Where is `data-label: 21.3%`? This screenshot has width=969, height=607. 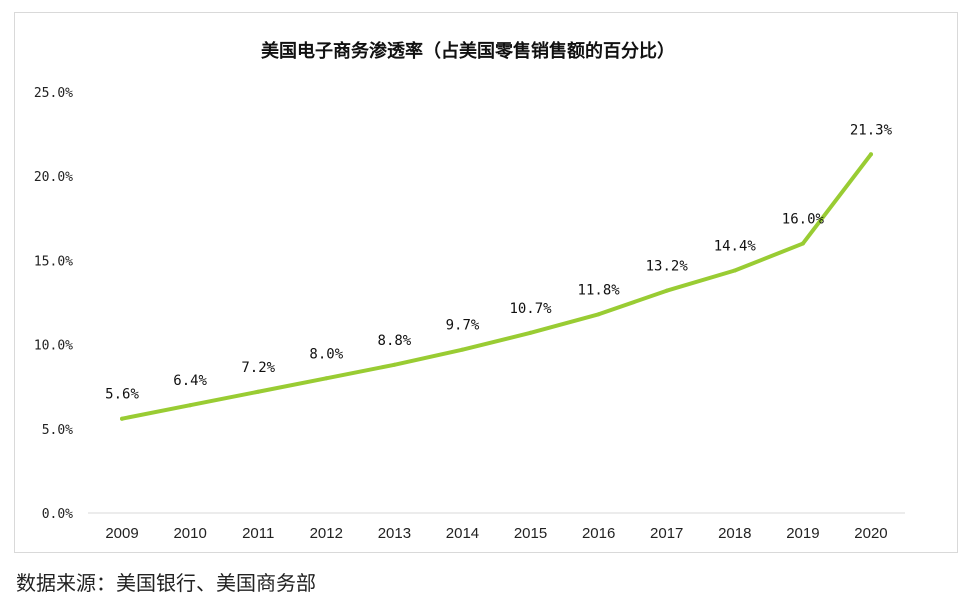 data-label: 21.3% is located at coordinates (871, 130).